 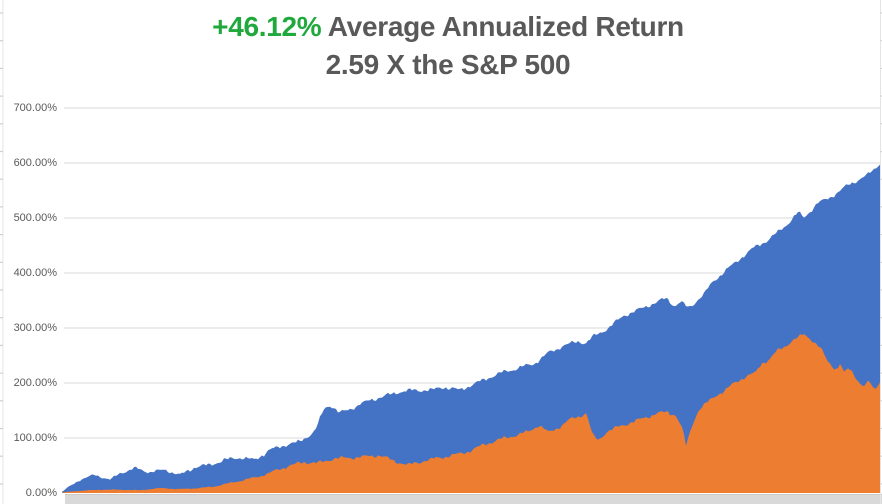 I want to click on x-axis-band, so click(x=473, y=499).